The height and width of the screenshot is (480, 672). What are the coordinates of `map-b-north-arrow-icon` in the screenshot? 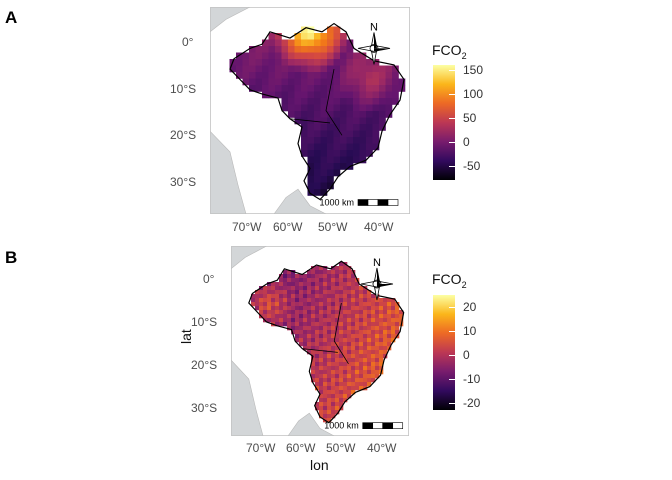 It's located at (377, 284).